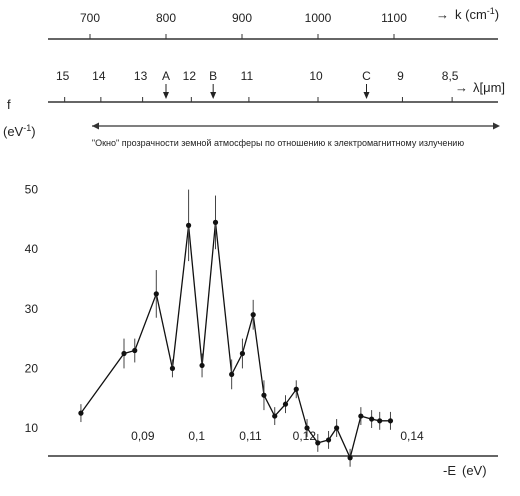  What do you see at coordinates (32, 428) in the screenshot?
I see `y-tick-label: 10` at bounding box center [32, 428].